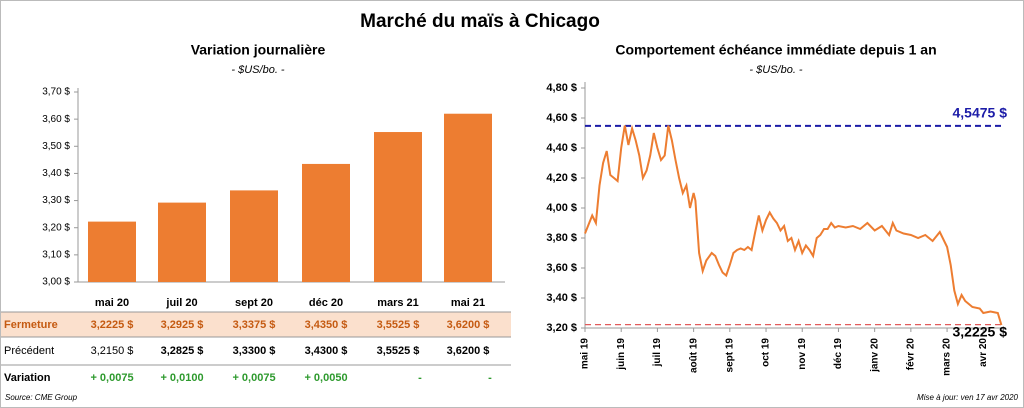 Image resolution: width=1024 pixels, height=408 pixels. What do you see at coordinates (983, 352) in the screenshot?
I see `x-tick-label: avr 20` at bounding box center [983, 352].